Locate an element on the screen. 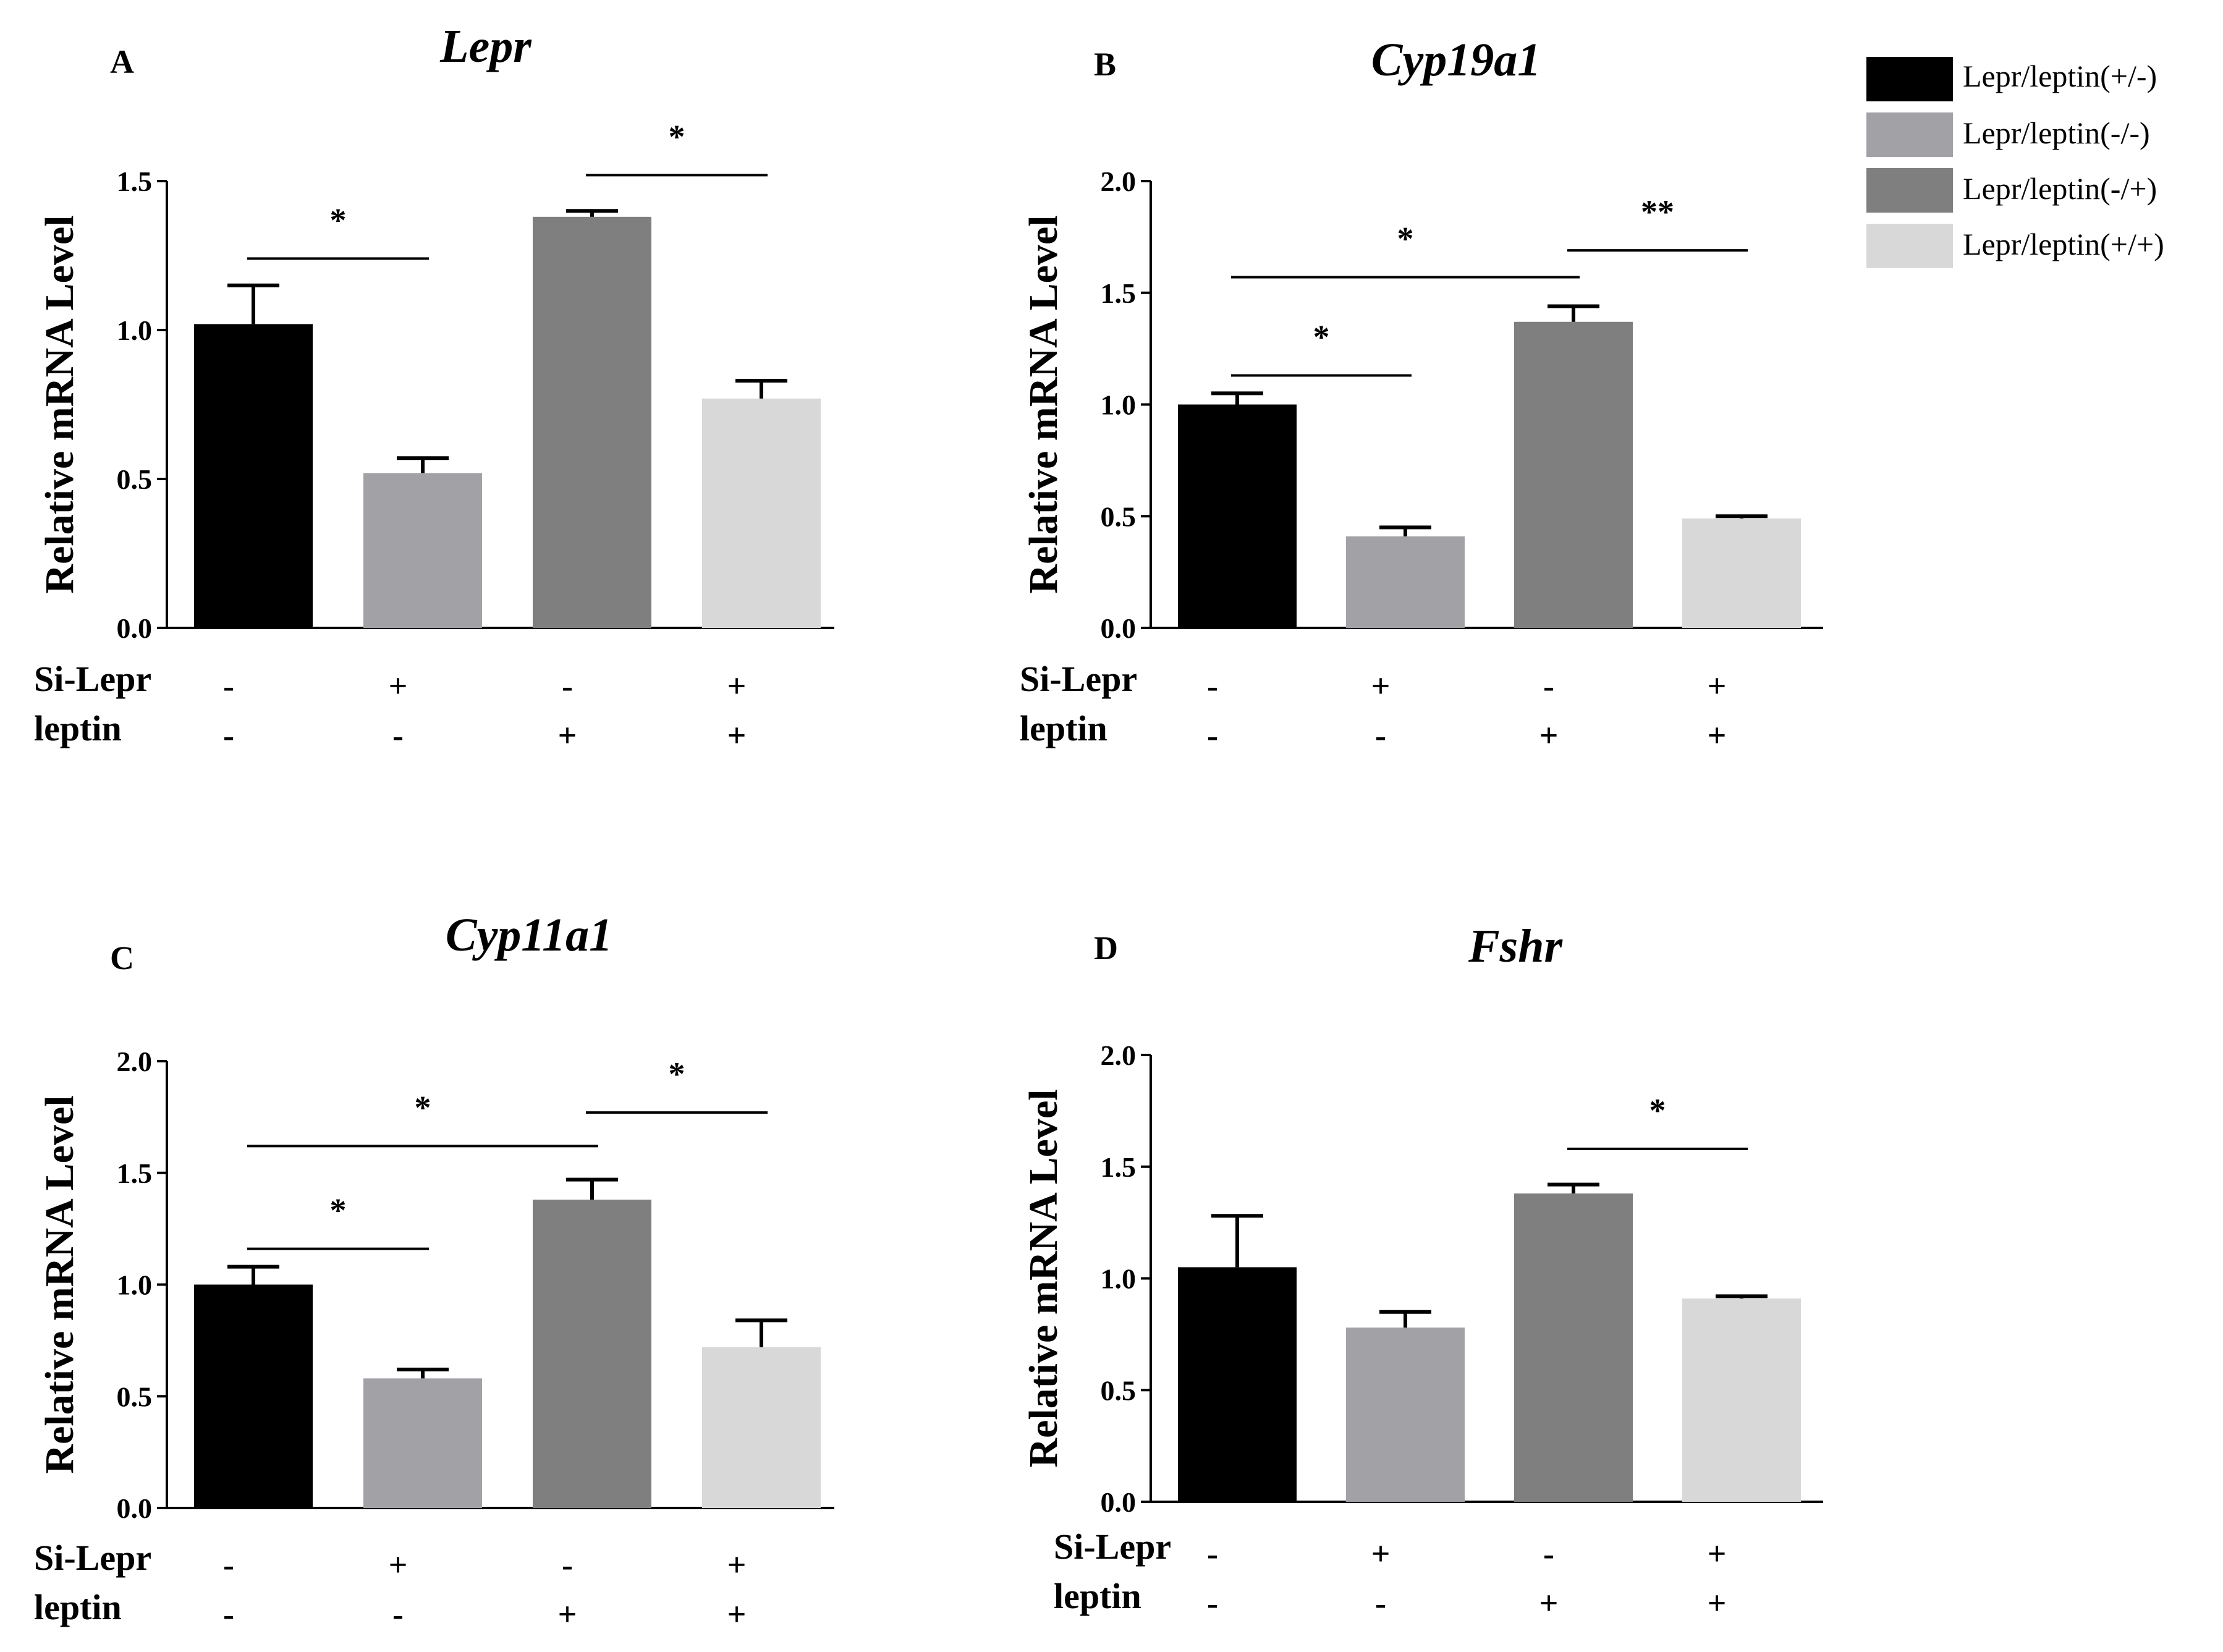 This screenshot has width=2223, height=1652. legend-label-0: Lepr/leptin(+/-) is located at coordinates (2060, 76).